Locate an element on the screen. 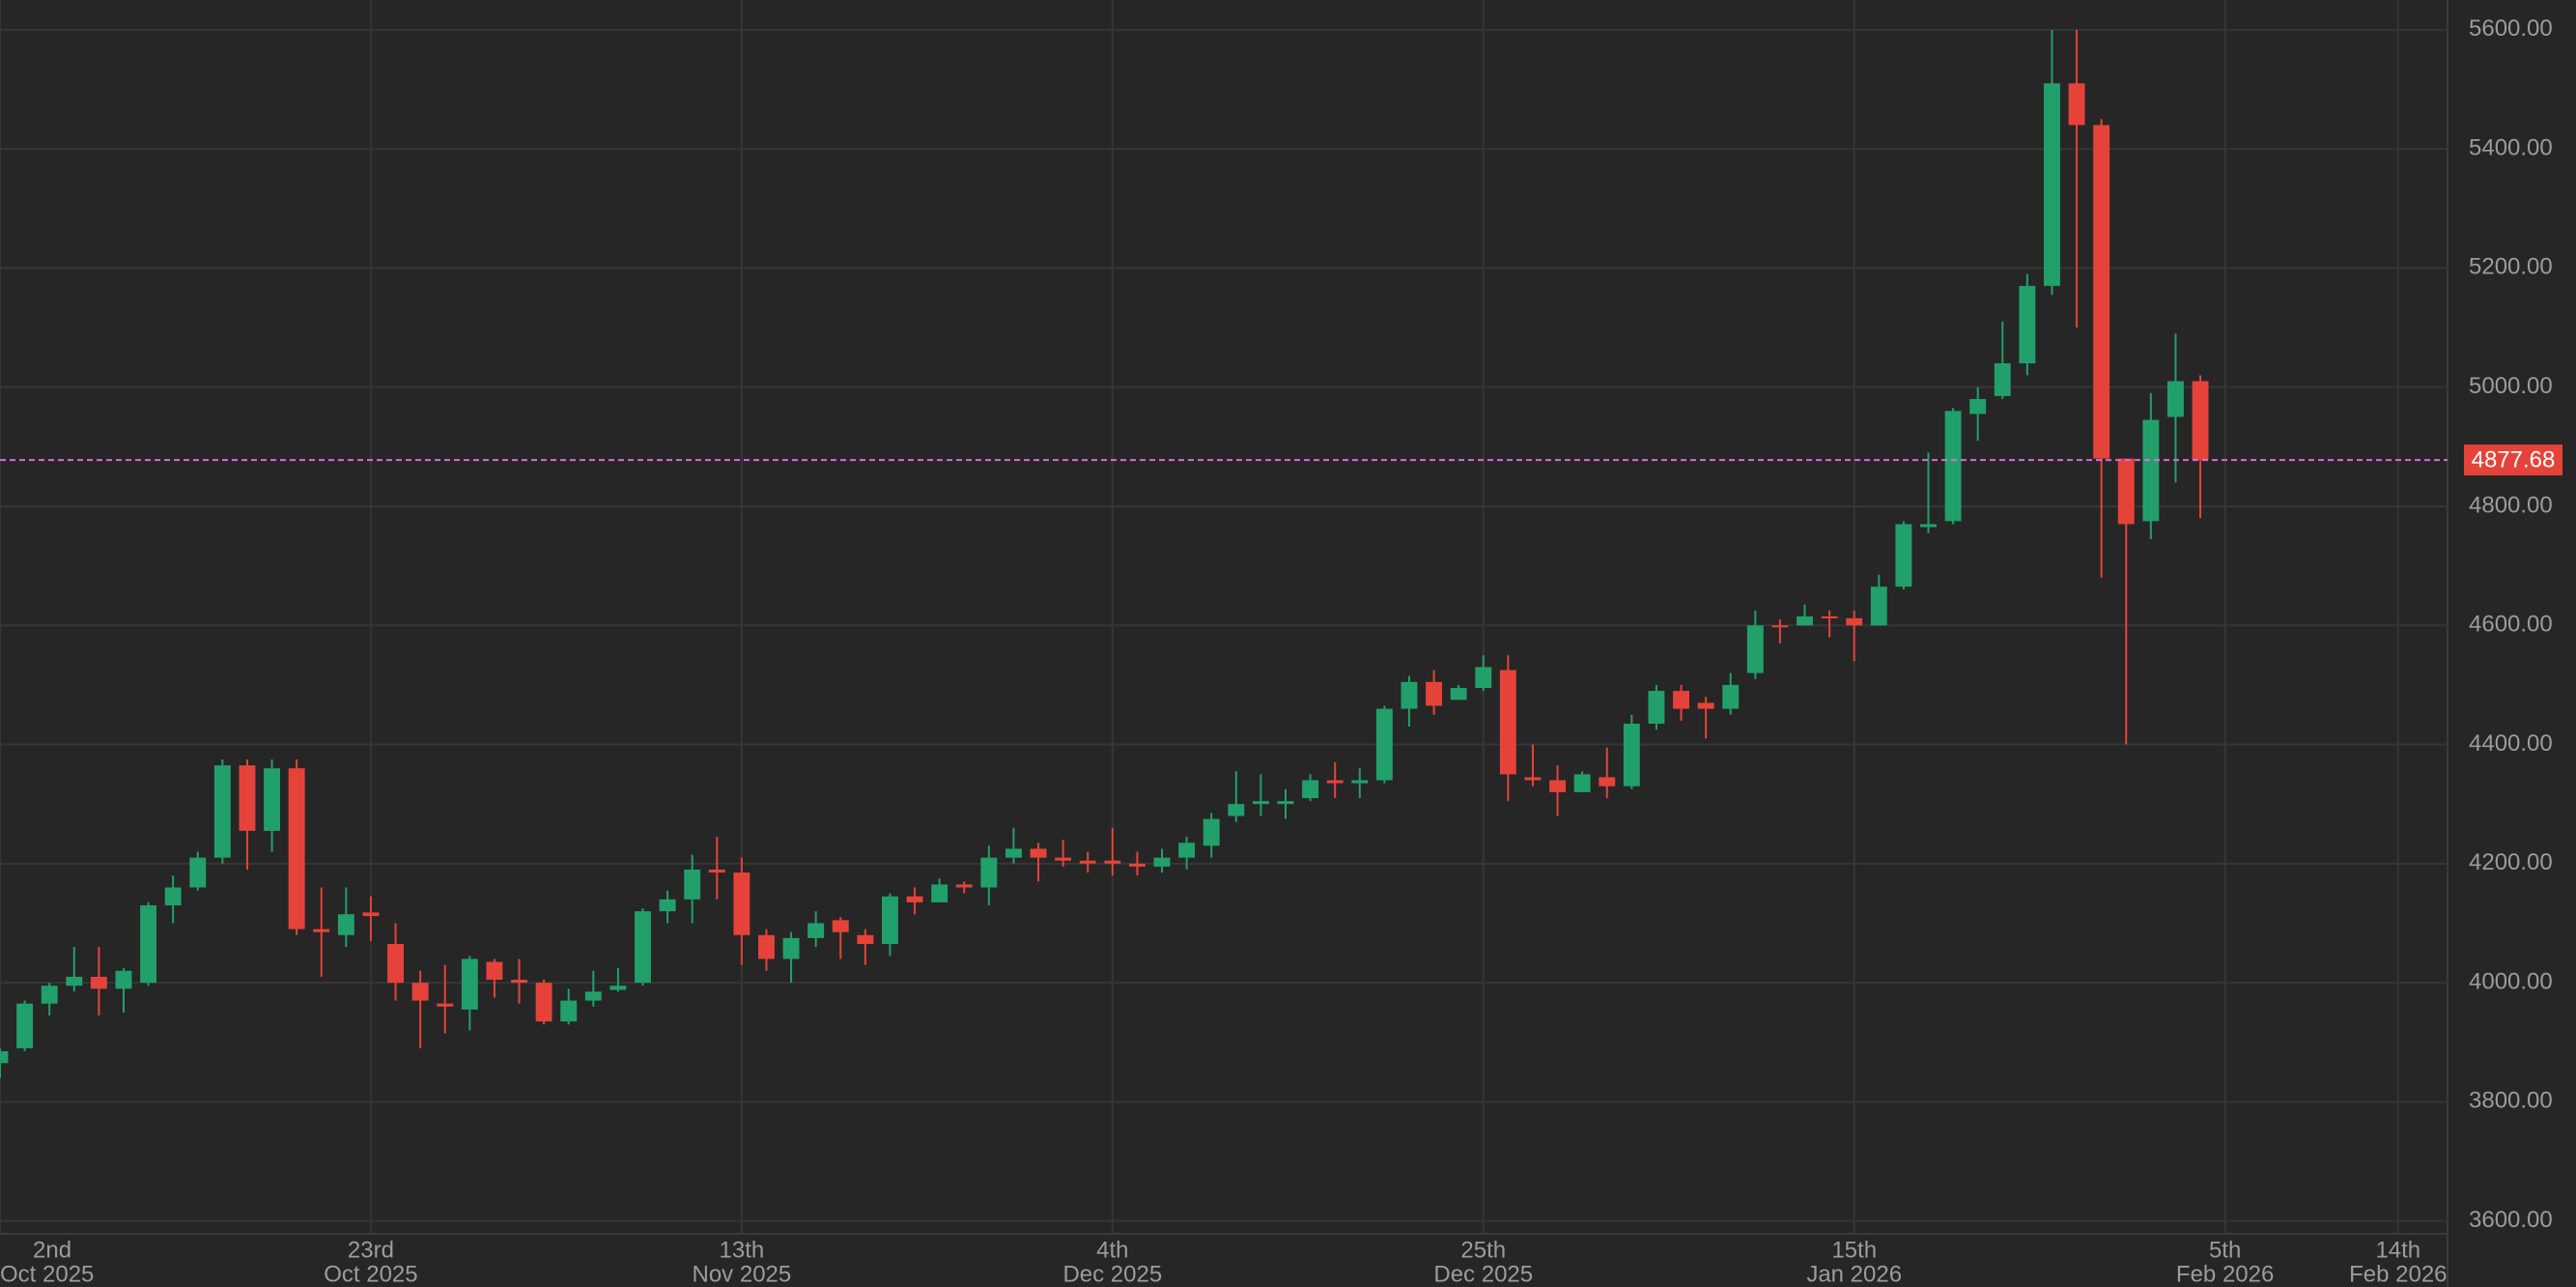  y-tick-label: 4600.00 is located at coordinates (2511, 625).